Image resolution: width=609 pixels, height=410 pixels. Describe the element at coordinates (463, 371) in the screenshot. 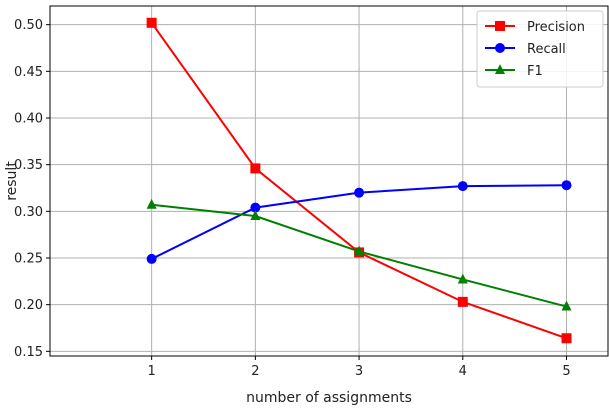

I see `x-tick-label: 4` at that location.